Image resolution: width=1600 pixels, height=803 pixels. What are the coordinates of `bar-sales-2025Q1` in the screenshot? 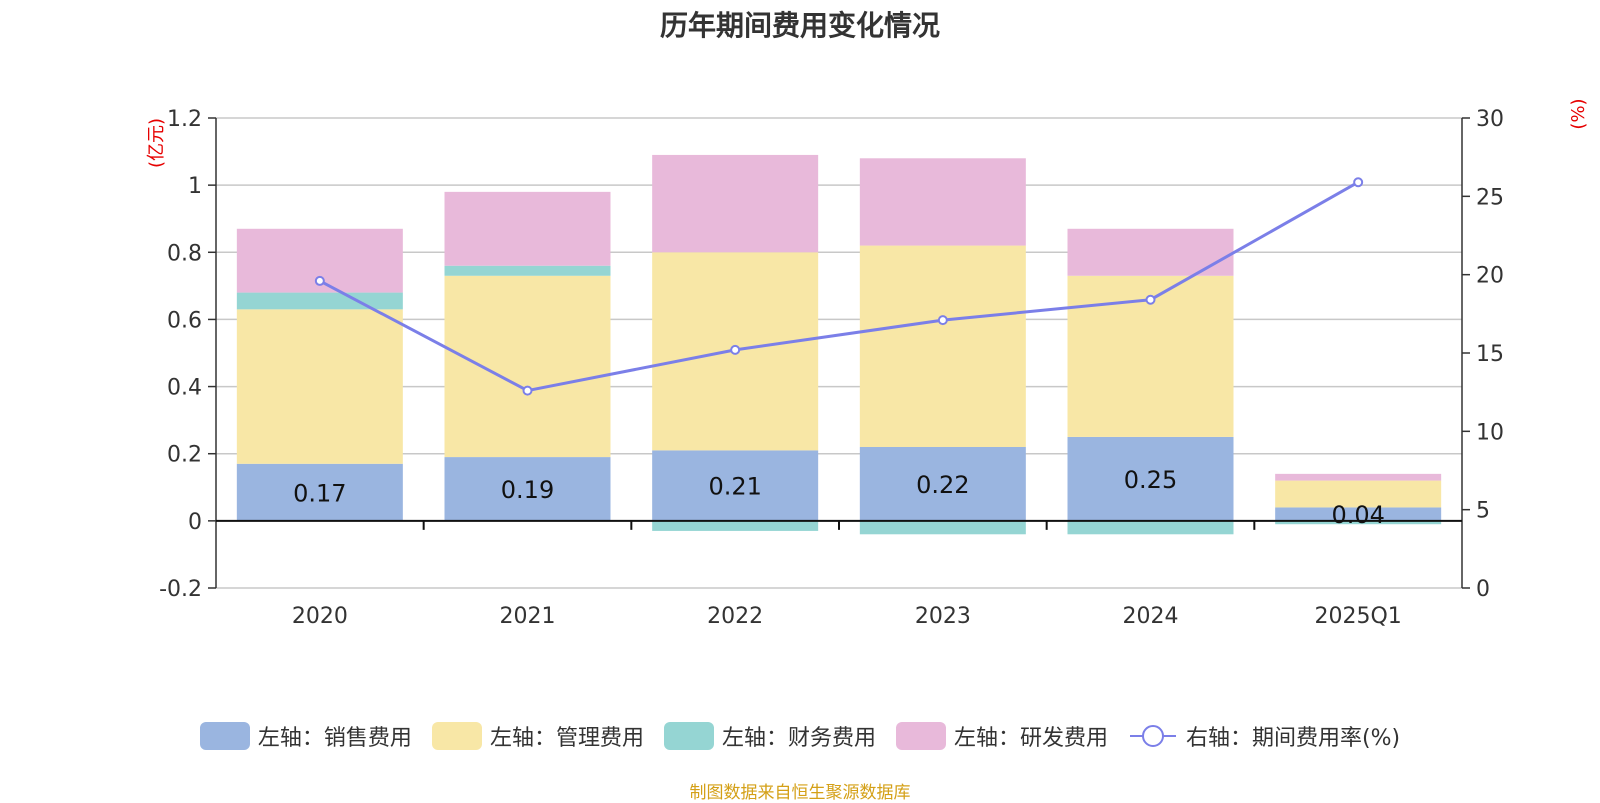 It's located at (1358, 514).